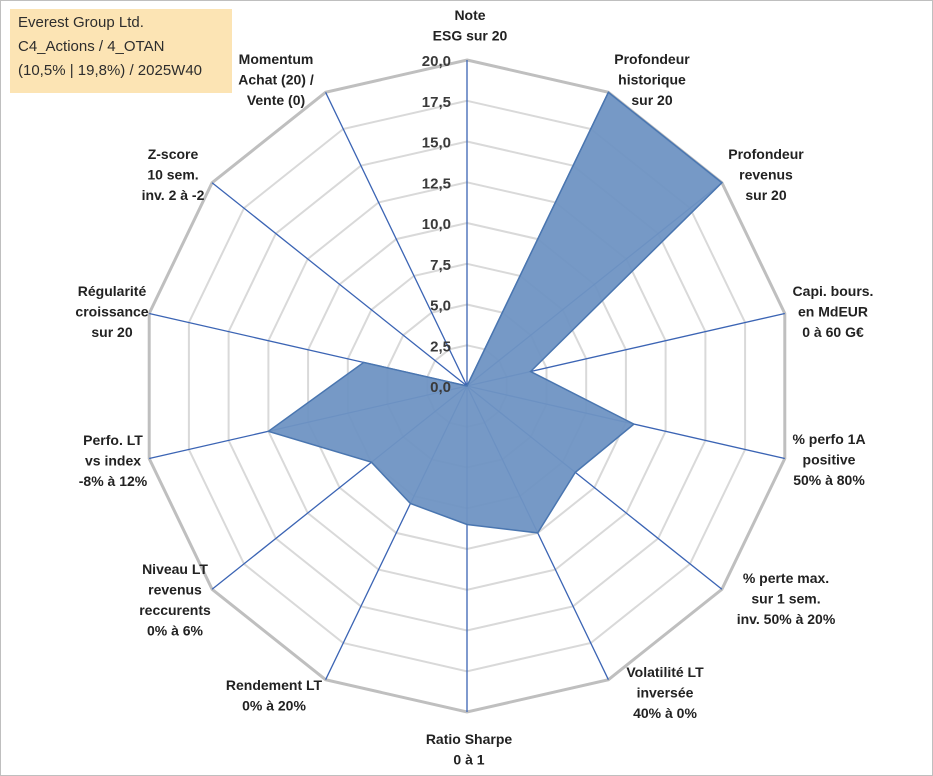 The image size is (933, 776). I want to click on tick-label: 15,0, so click(436, 143).